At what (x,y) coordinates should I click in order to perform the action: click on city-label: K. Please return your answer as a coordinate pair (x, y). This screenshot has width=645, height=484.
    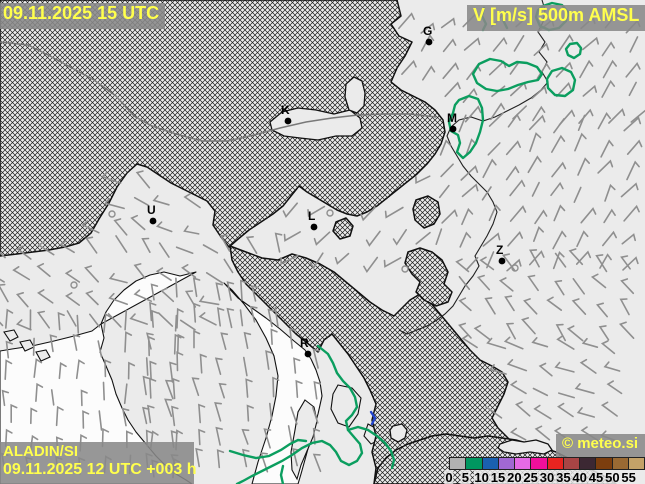
    Looking at the image, I should click on (285, 110).